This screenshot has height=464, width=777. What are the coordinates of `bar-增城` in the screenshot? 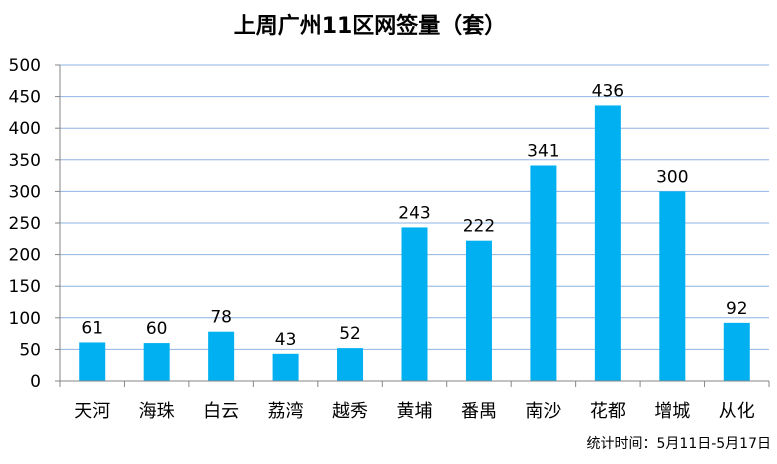 It's located at (672, 286).